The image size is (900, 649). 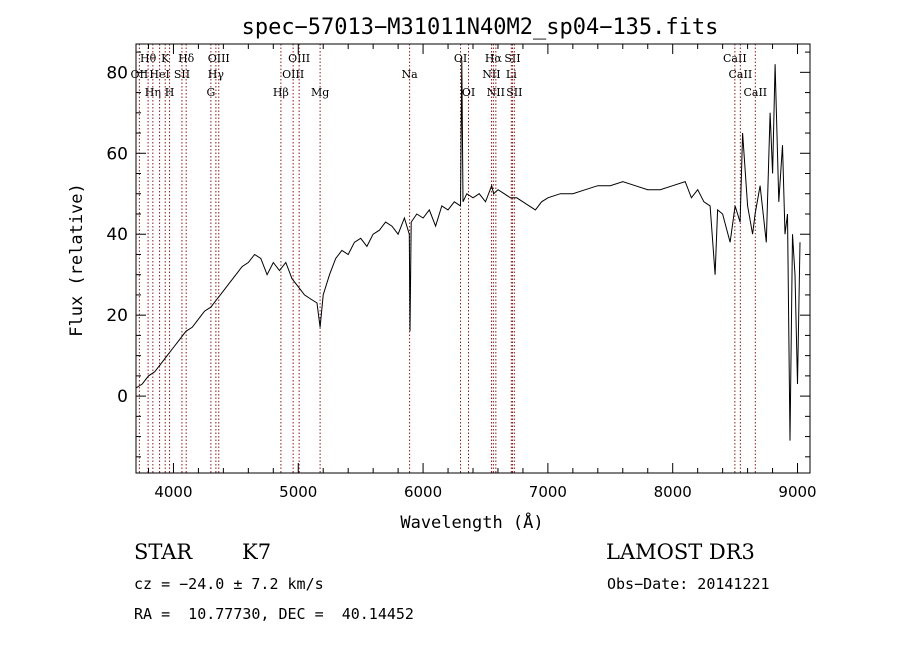 What do you see at coordinates (741, 74) in the screenshot?
I see `line-label-25: CaII` at bounding box center [741, 74].